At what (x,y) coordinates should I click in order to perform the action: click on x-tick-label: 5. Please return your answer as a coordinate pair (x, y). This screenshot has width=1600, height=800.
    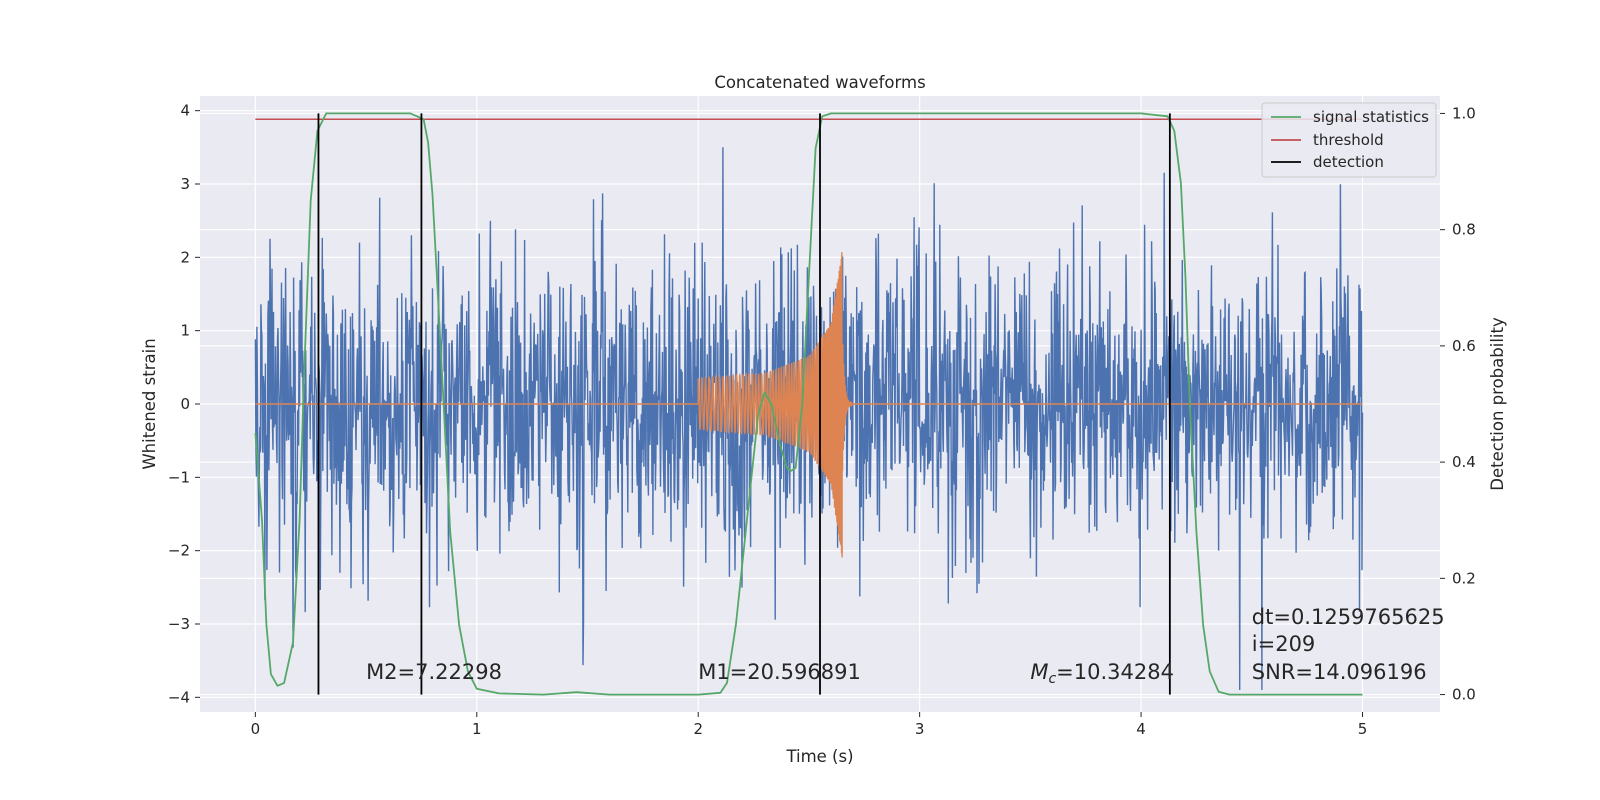
    Looking at the image, I should click on (1363, 729).